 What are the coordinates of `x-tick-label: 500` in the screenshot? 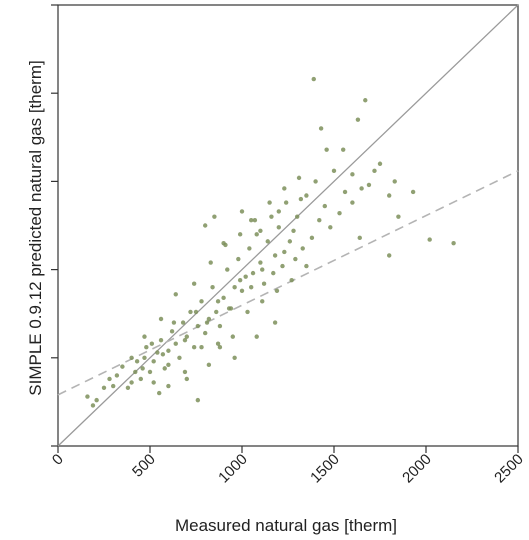 It's located at (144, 466).